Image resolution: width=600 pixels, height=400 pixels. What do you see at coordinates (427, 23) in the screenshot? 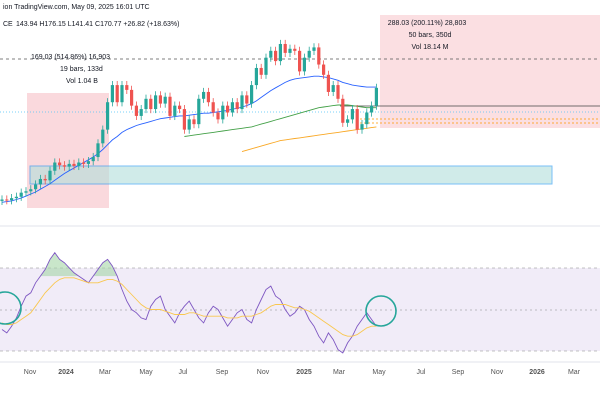
I see `right-range-line1: 288.03 (200.11%) 28,803` at bounding box center [427, 23].